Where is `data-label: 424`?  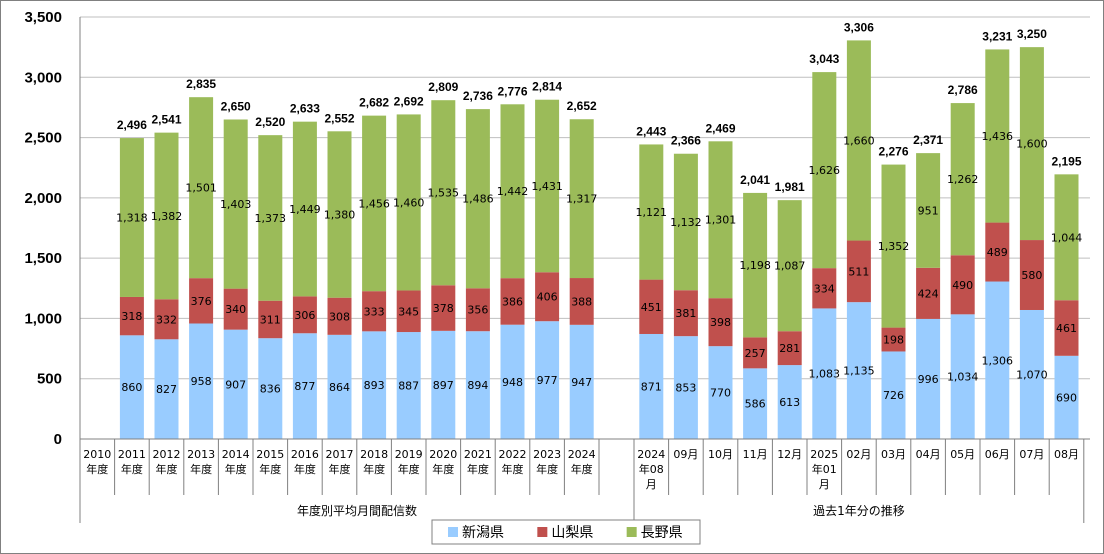 data-label: 424 is located at coordinates (928, 293).